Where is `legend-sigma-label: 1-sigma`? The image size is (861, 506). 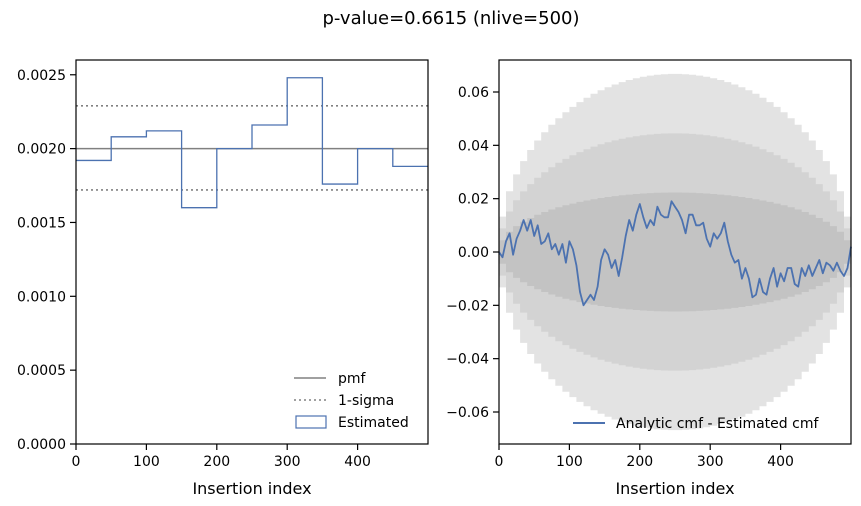 legend-sigma-label: 1-sigma is located at coordinates (366, 401).